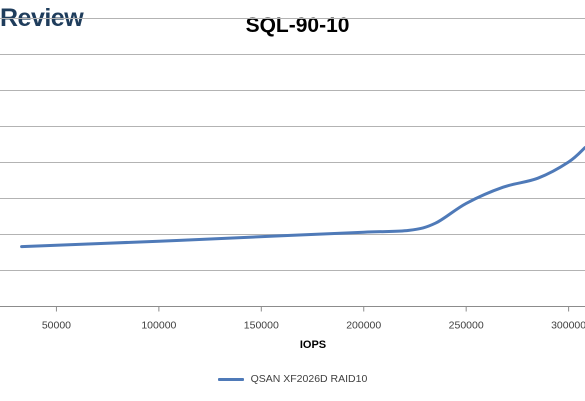 This screenshot has height=401, width=585. What do you see at coordinates (313, 319) in the screenshot?
I see `x-tick-labels: 50000 100000 150000 200000 250000 300000` at bounding box center [313, 319].